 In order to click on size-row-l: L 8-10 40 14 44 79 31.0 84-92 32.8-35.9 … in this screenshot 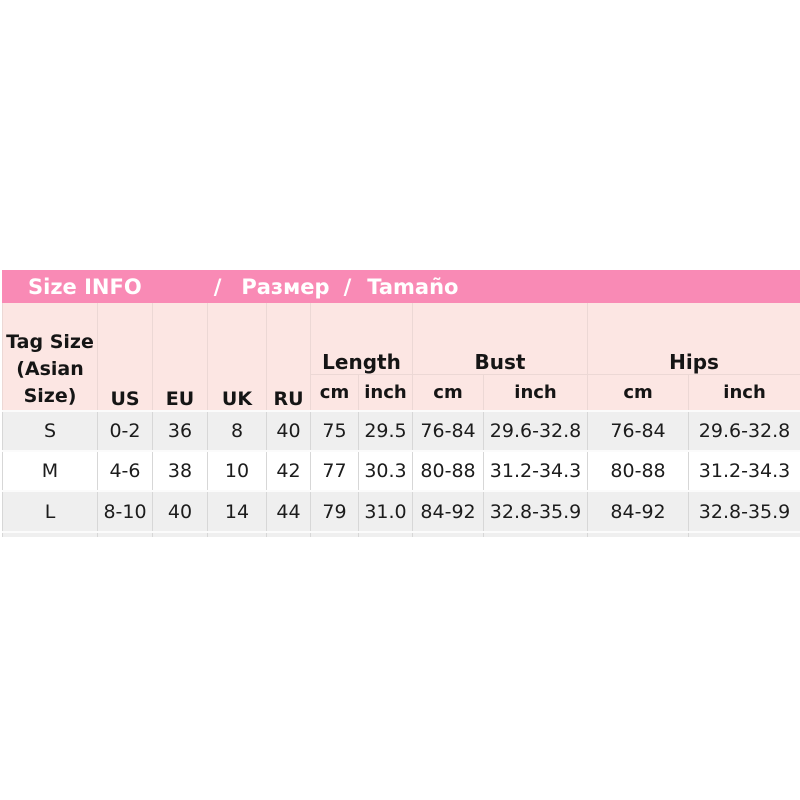, I will do `click(401, 511)`.